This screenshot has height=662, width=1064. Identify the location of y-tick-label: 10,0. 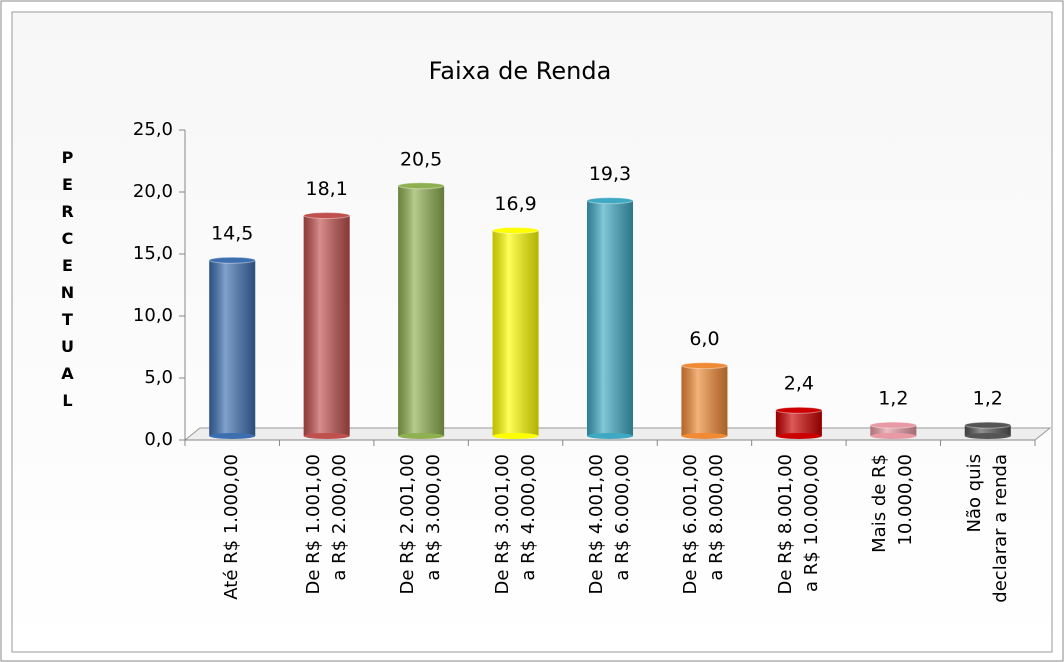
(153, 315).